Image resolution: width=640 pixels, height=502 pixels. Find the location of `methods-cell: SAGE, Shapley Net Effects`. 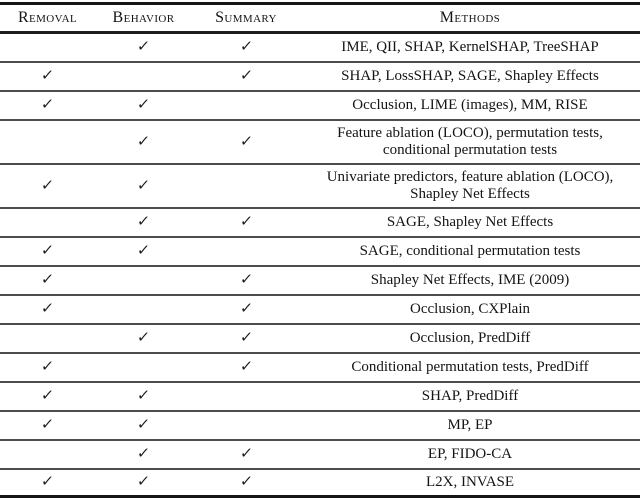

methods-cell: SAGE, Shapley Net Effects is located at coordinates (470, 222).